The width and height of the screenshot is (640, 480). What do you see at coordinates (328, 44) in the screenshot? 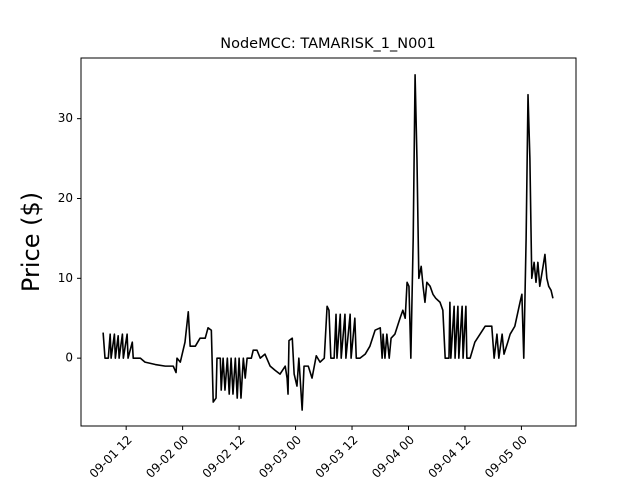
I see `chart-title: NodeMCC: TAMARISK_1_N001` at bounding box center [328, 44].